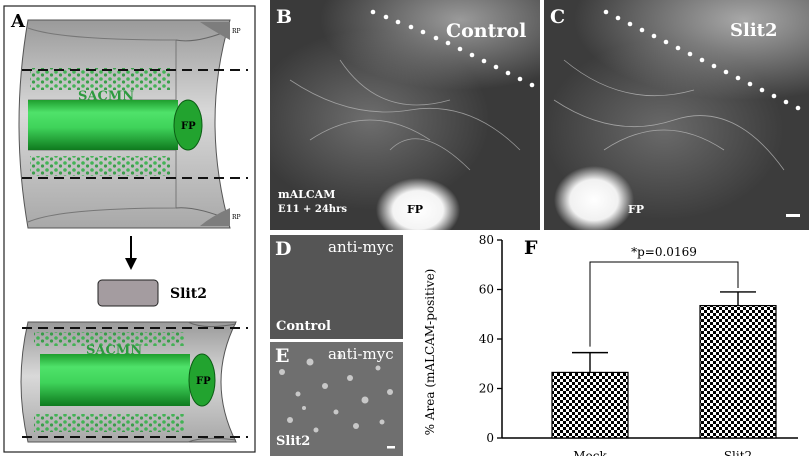 This screenshot has width=809, height=456. What do you see at coordinates (754, 30) in the screenshot?
I see `panel-c-condition: Slit2` at bounding box center [754, 30].